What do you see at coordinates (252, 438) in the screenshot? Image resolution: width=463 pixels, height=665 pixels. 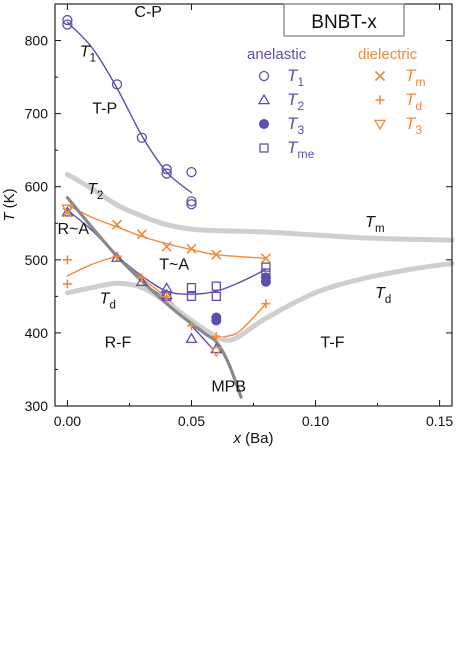 I see `x-axis-label: x (Ba)` at bounding box center [252, 438].